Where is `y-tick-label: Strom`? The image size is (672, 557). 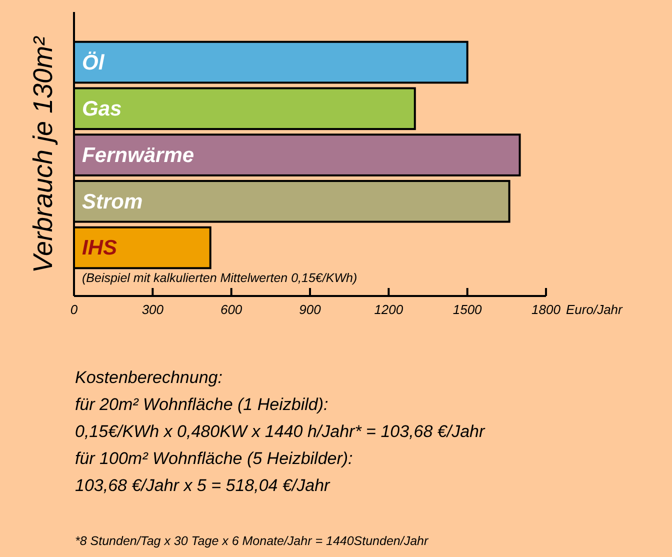
y-tick-label: Strom is located at coordinates (112, 202).